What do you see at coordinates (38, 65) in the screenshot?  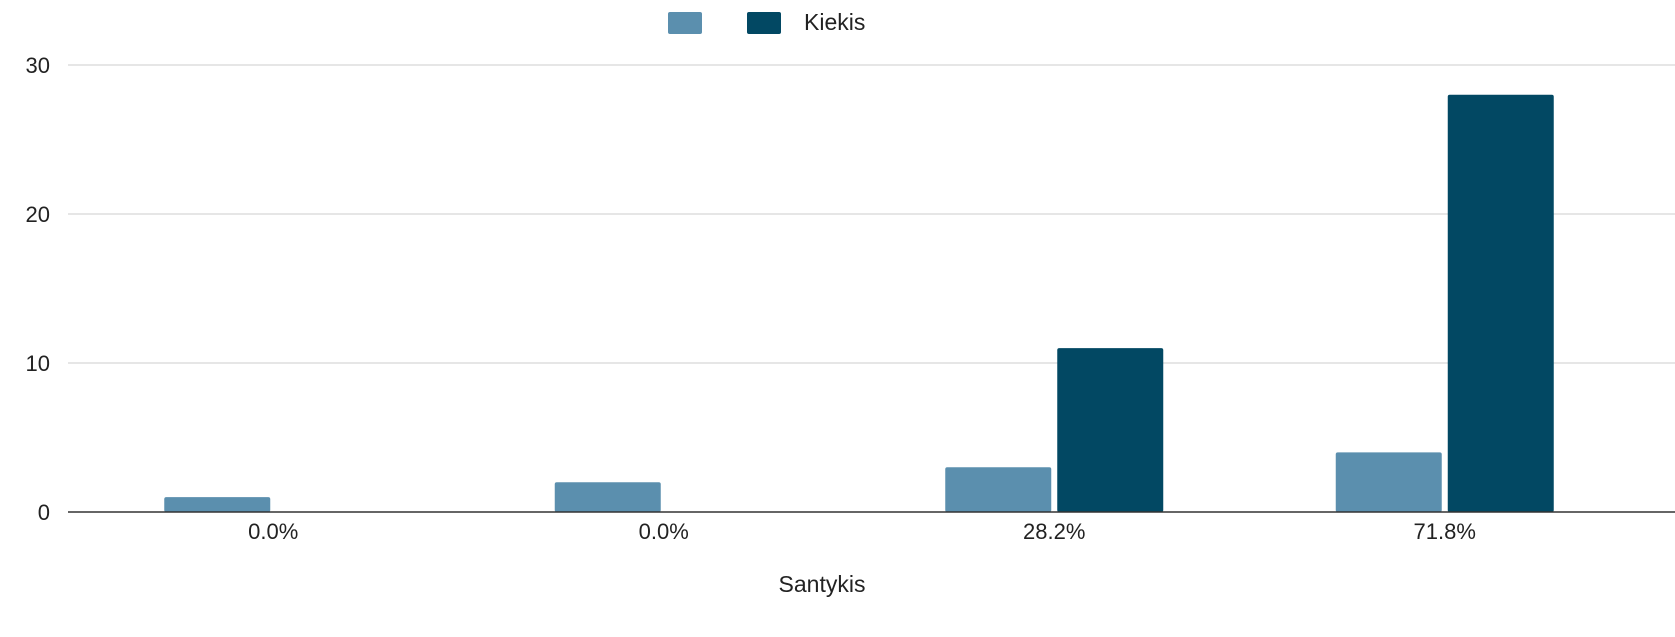 I see `y-tick-label: 30` at bounding box center [38, 65].